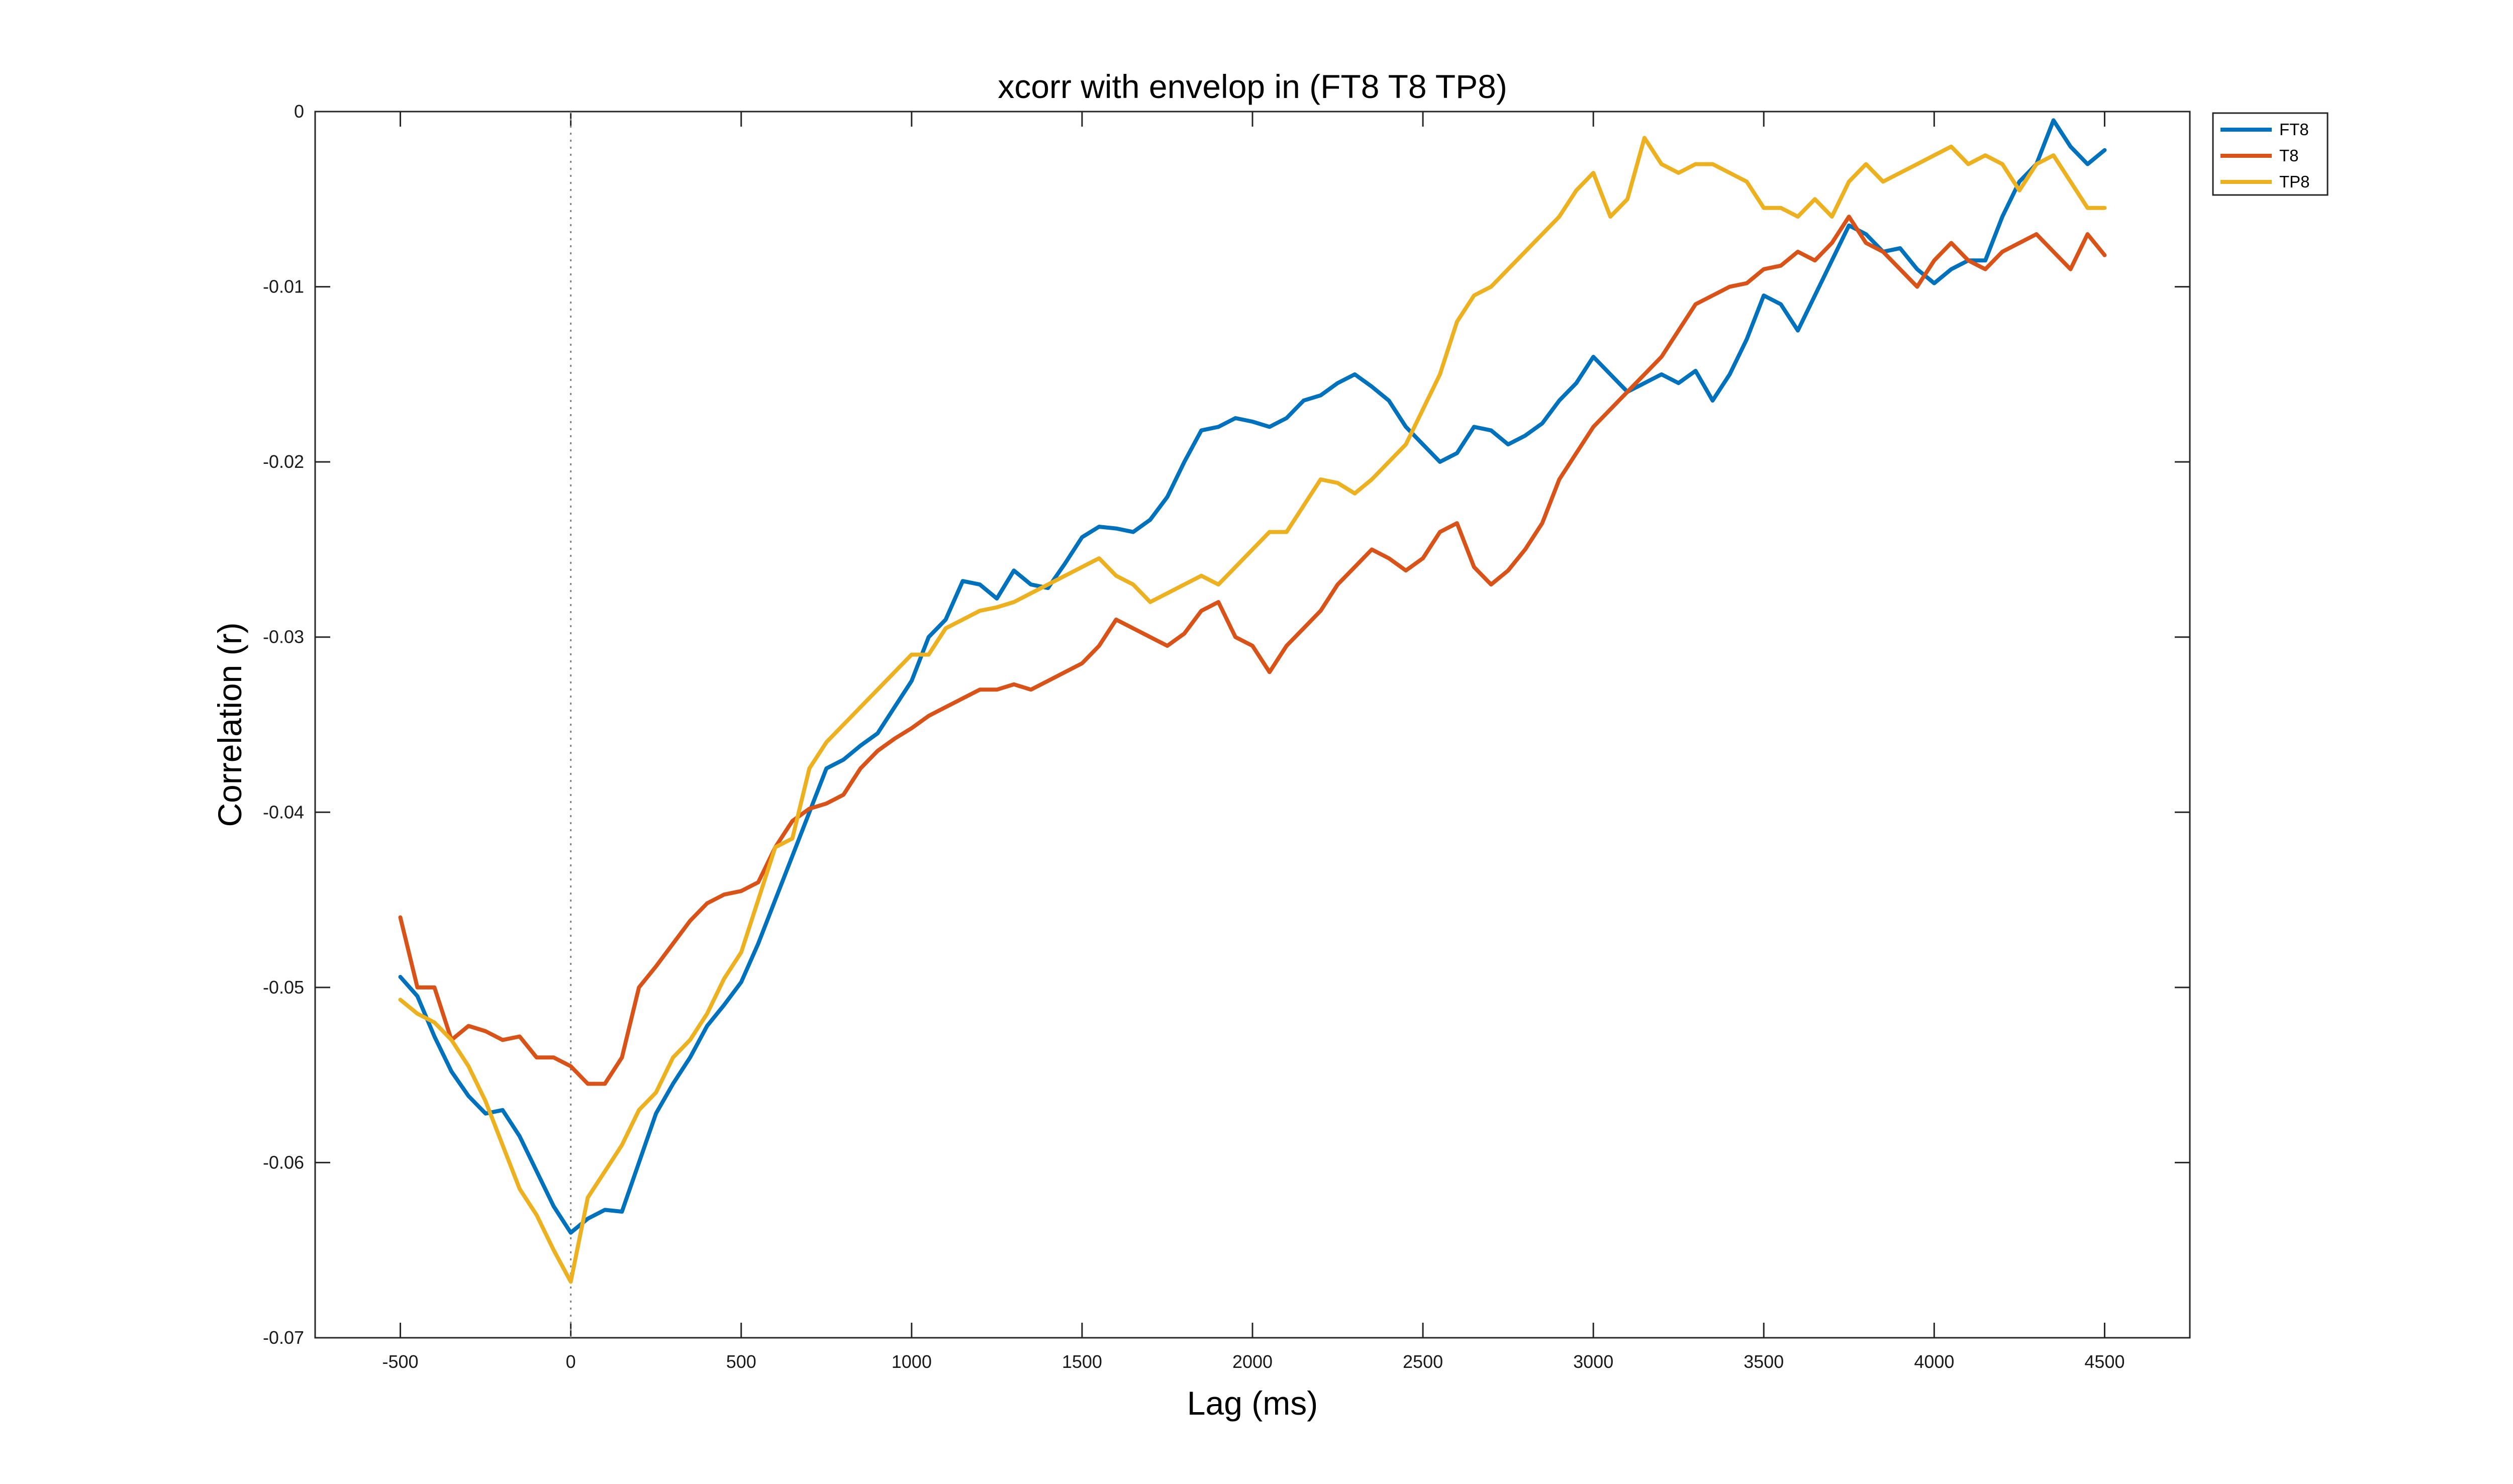 Image resolution: width=2513 pixels, height=1484 pixels. I want to click on x-axis-label: Lag (ms), so click(1252, 1403).